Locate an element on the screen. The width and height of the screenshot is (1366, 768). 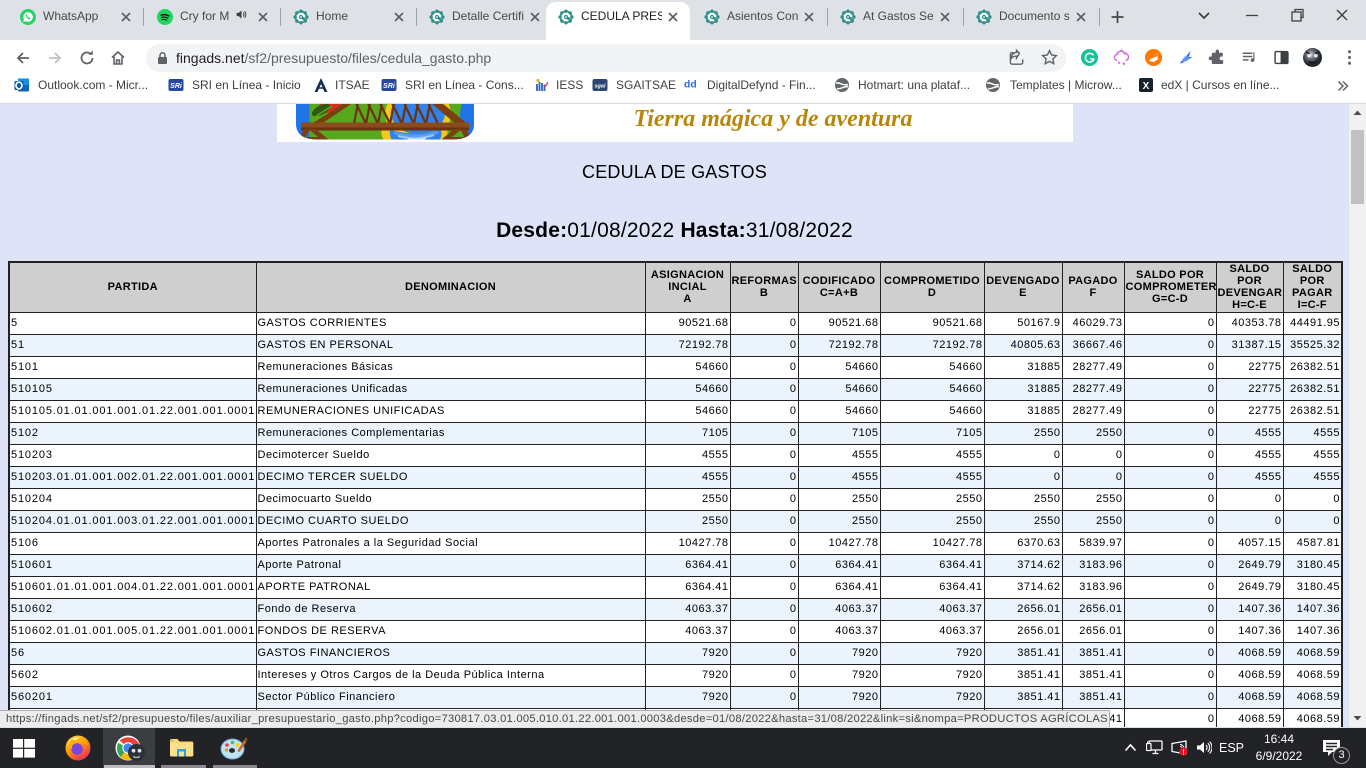
svg-text: dd is located at coordinates (690, 84).